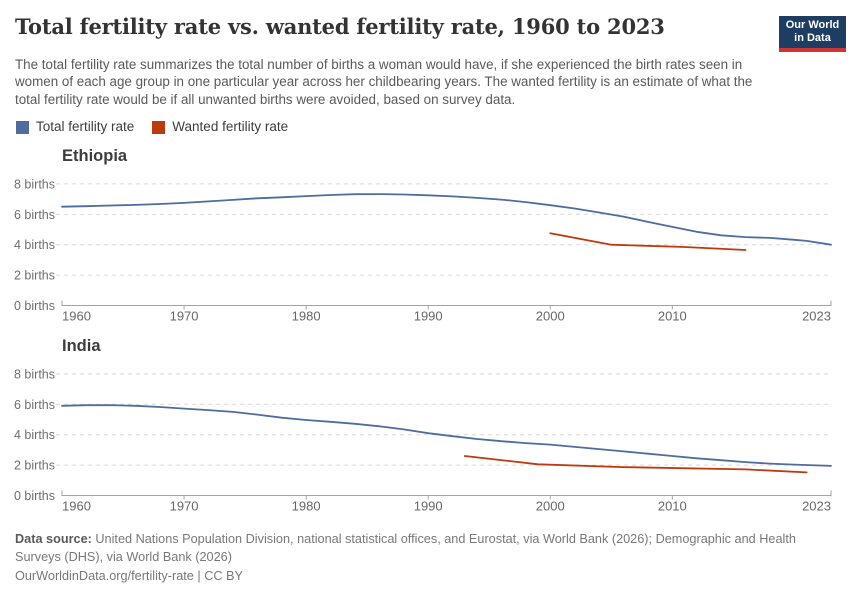 The image size is (850, 600). I want to click on legend-label-total-fertility: Total fertility rate, so click(85, 126).